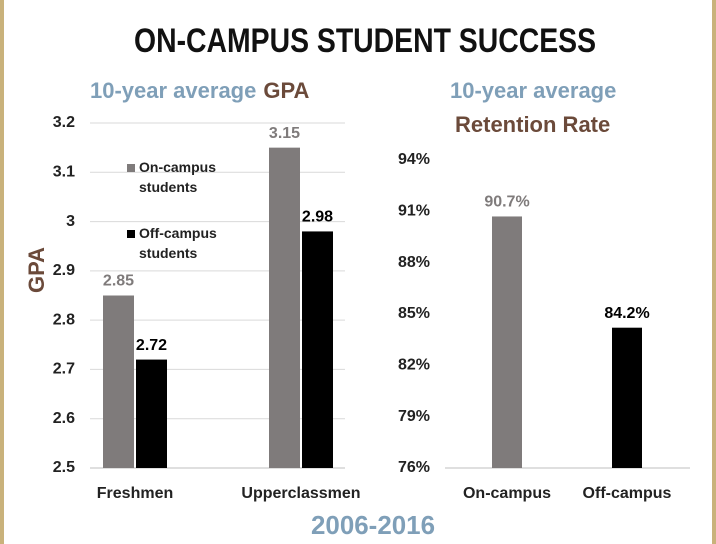  What do you see at coordinates (714, 272) in the screenshot?
I see `right-border` at bounding box center [714, 272].